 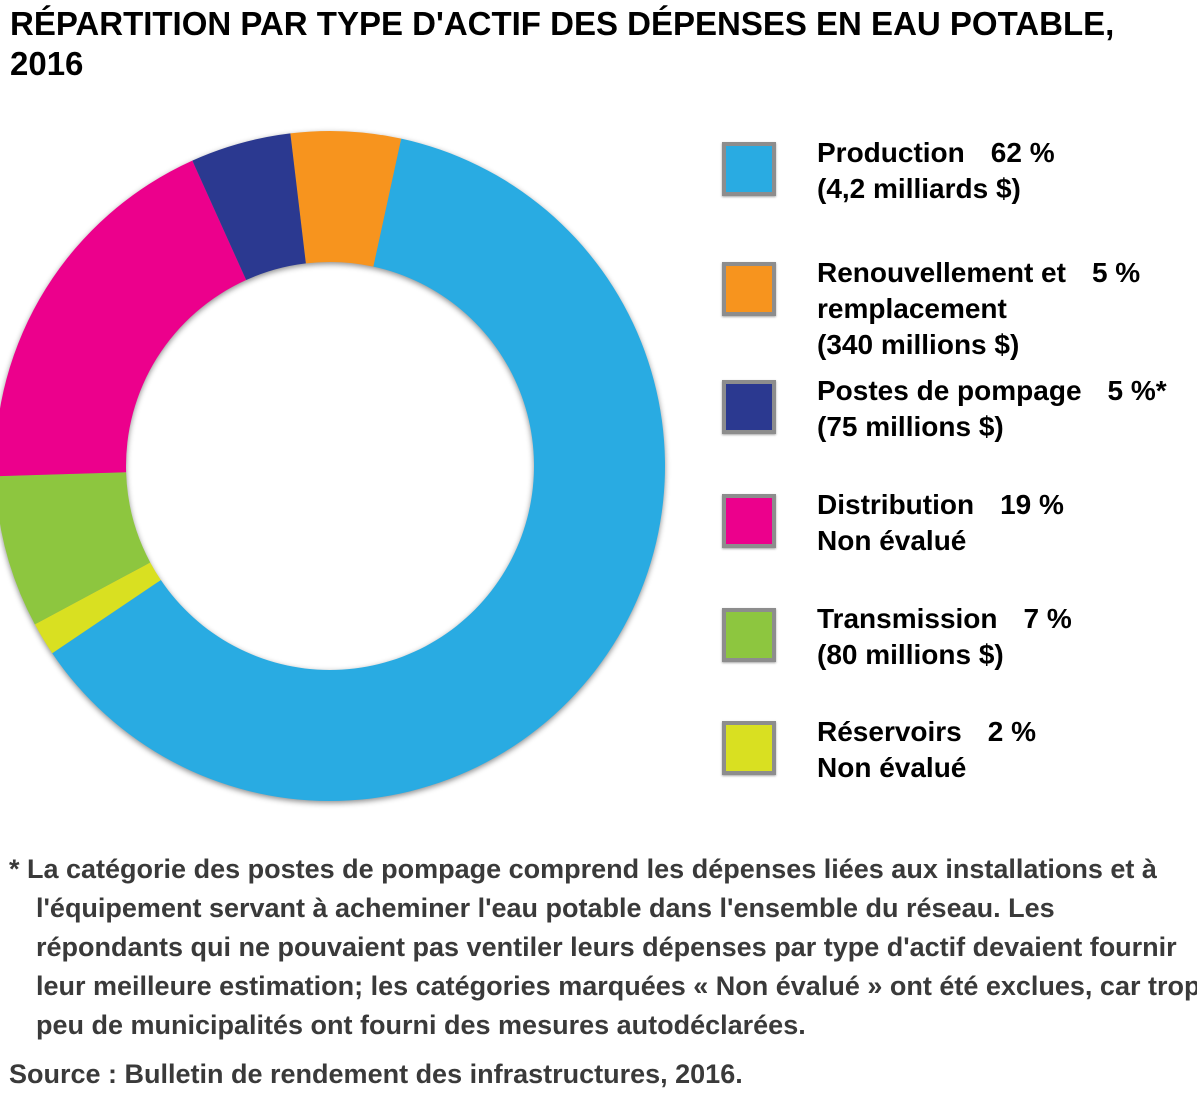 I want to click on legend-line1: Renouvellement et 5 %, so click(x=978, y=273).